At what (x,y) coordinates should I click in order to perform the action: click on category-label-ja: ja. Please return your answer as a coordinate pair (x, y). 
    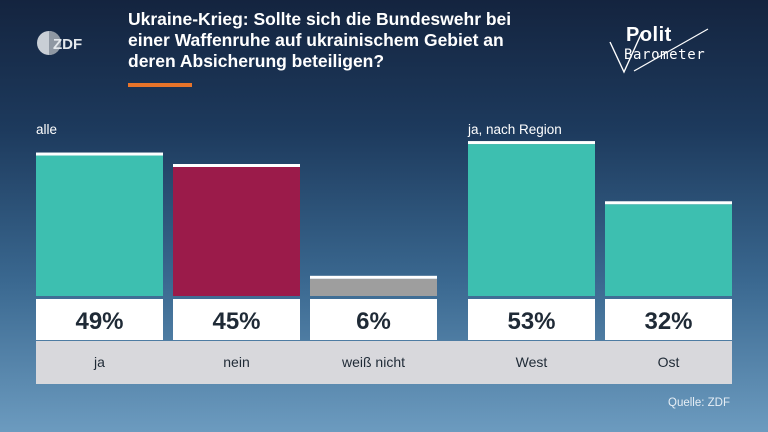
    Looking at the image, I should click on (99, 362).